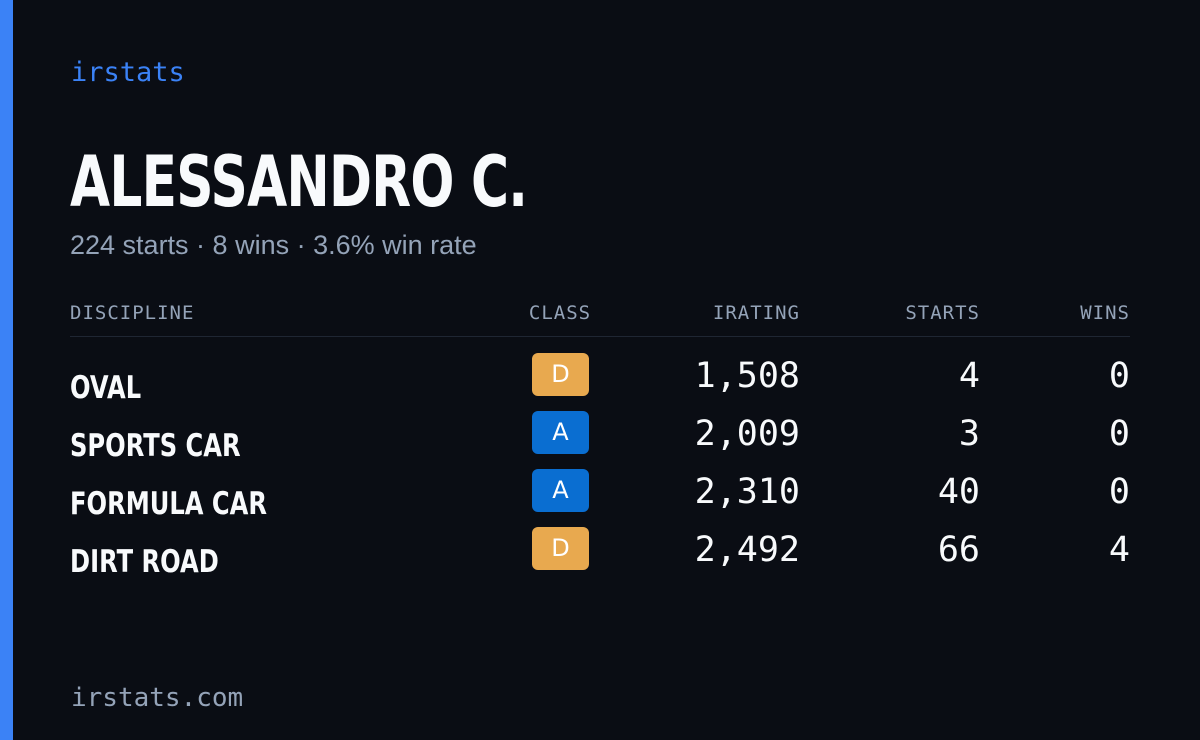  Describe the element at coordinates (756, 313) in the screenshot. I see `header-irating: IRATING` at that location.